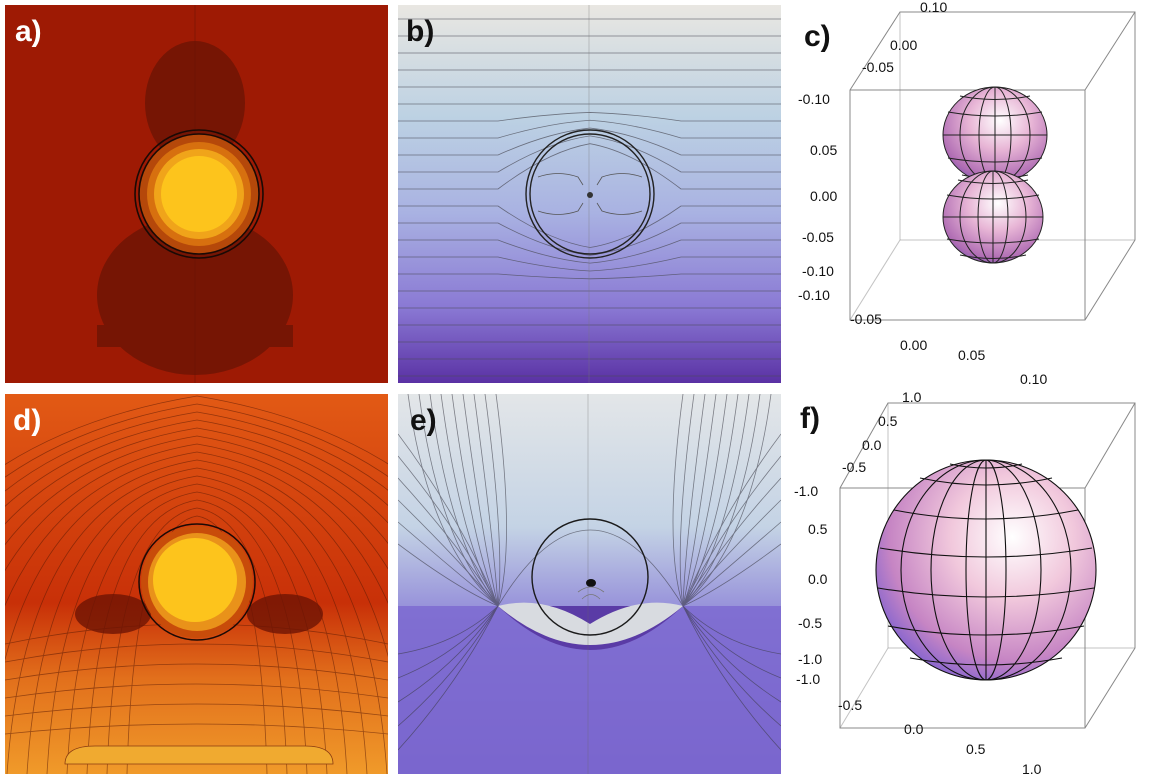  Describe the element at coordinates (423, 420) in the screenshot. I see `panel-e-label: e)` at that location.